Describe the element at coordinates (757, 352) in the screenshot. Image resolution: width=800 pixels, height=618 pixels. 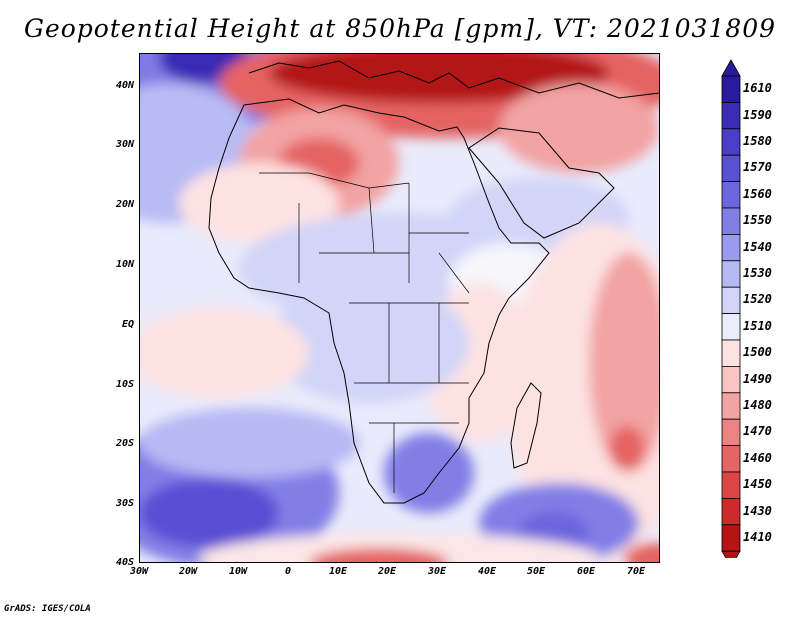
I see `colorbar-label: 1500` at that location.